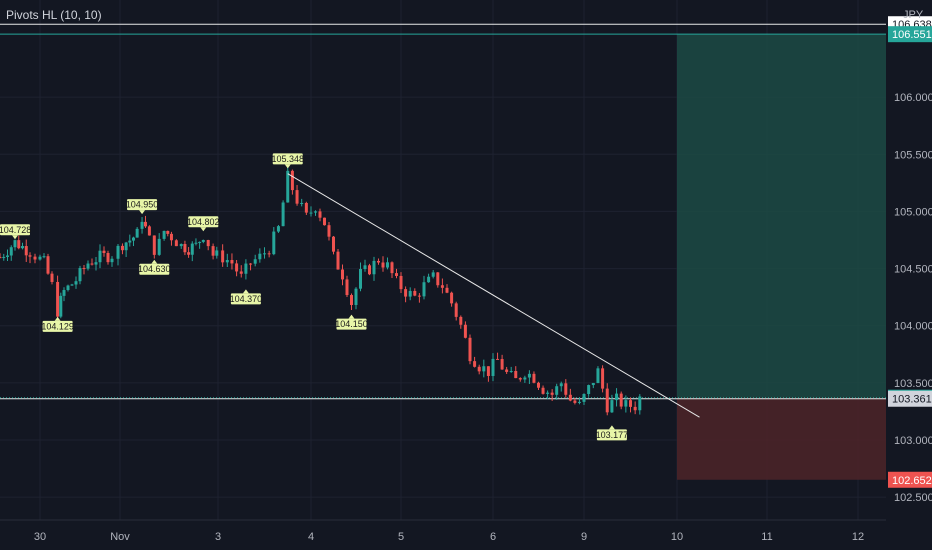 This screenshot has height=550, width=932. I want to click on price-tick-label: 104.000, so click(913, 327).